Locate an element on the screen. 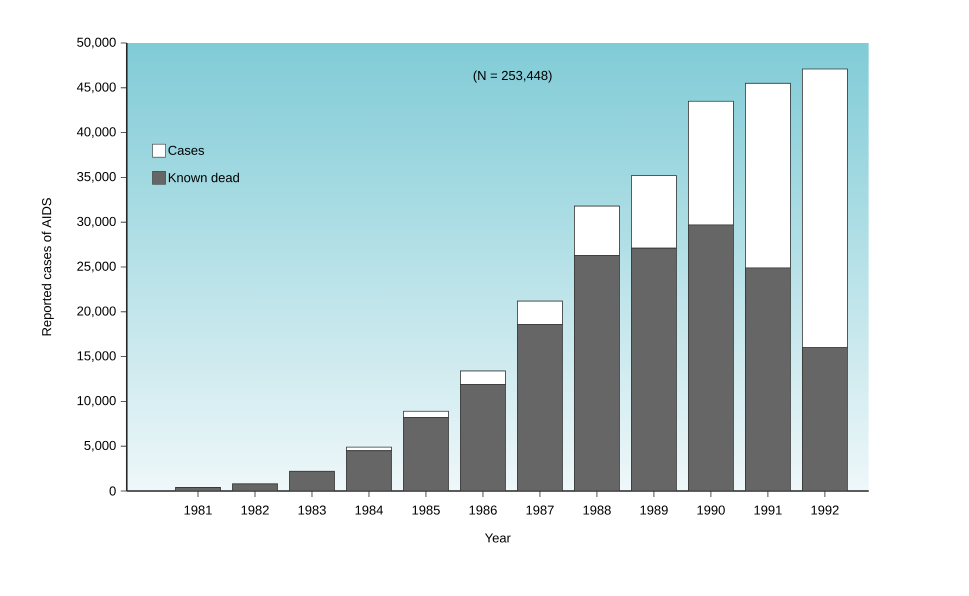 This screenshot has width=969, height=596. y-tick-label: 30,000 is located at coordinates (96, 222).